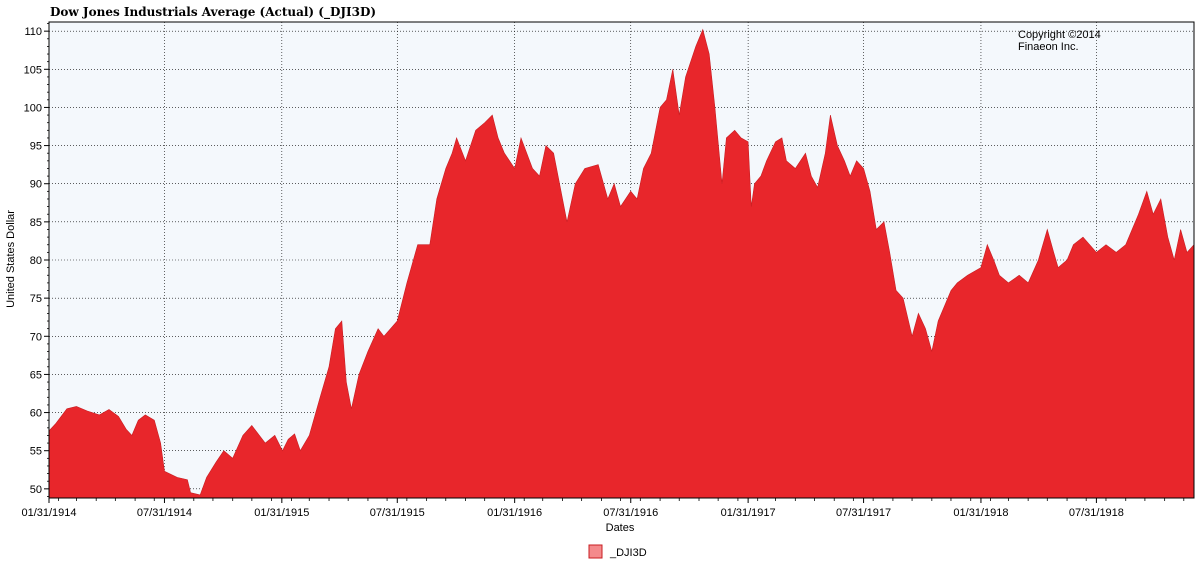  Describe the element at coordinates (36, 375) in the screenshot. I see `y-tick-label: 65` at that location.